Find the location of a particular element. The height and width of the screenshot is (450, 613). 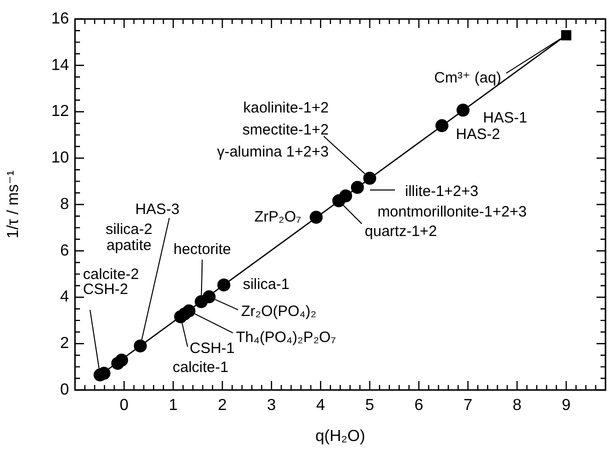

y-tick-label: 2 is located at coordinates (65, 343).